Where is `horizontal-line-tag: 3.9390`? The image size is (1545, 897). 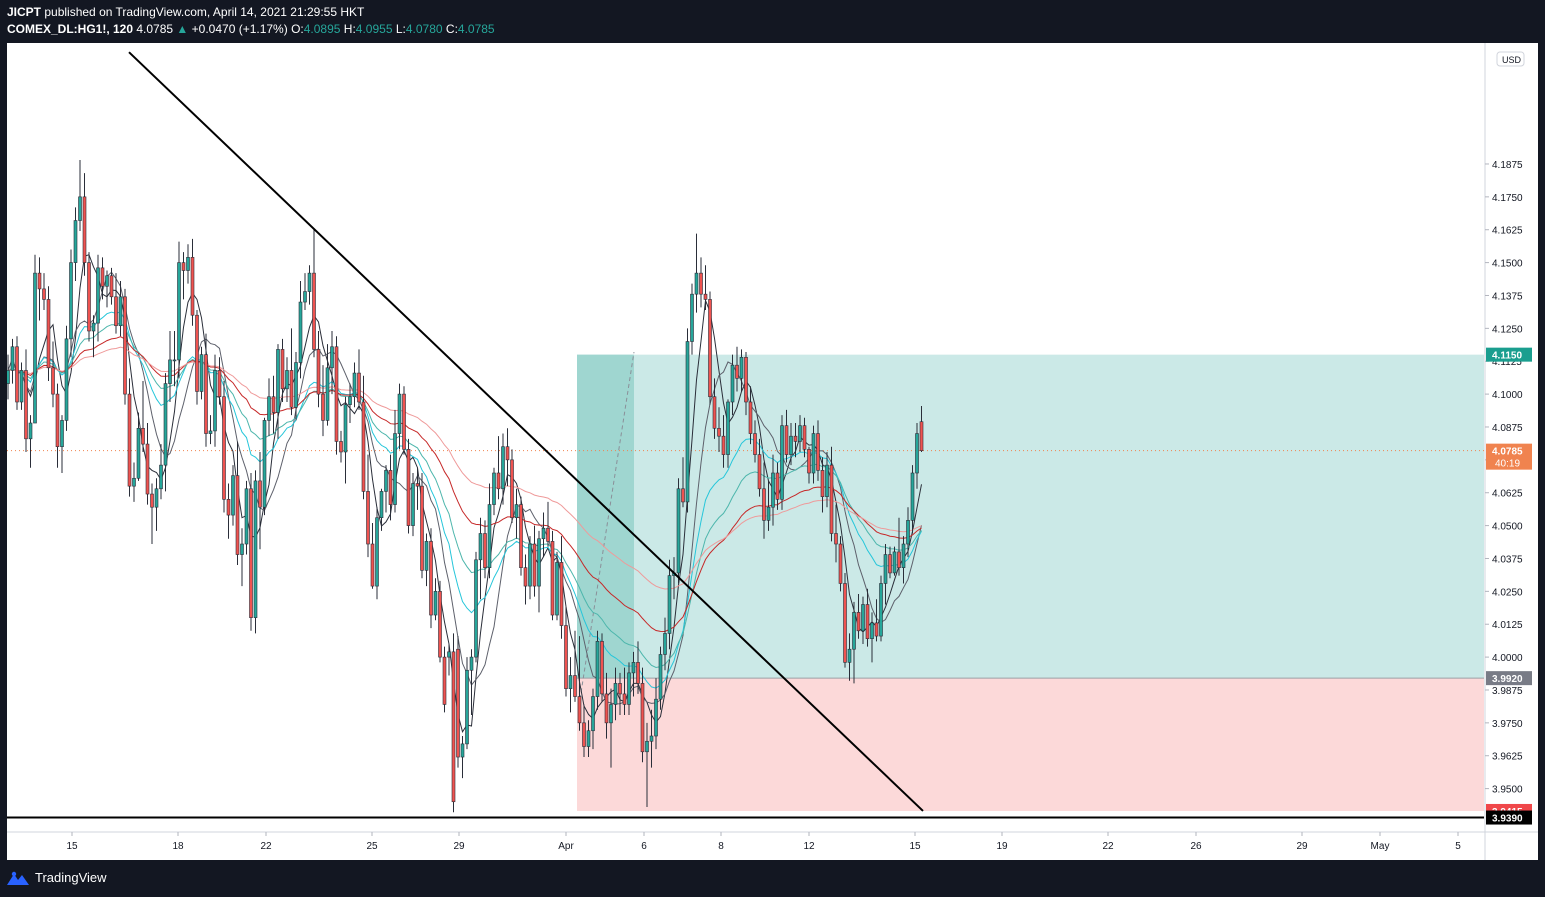 horizontal-line-tag: 3.9390 is located at coordinates (1509, 817).